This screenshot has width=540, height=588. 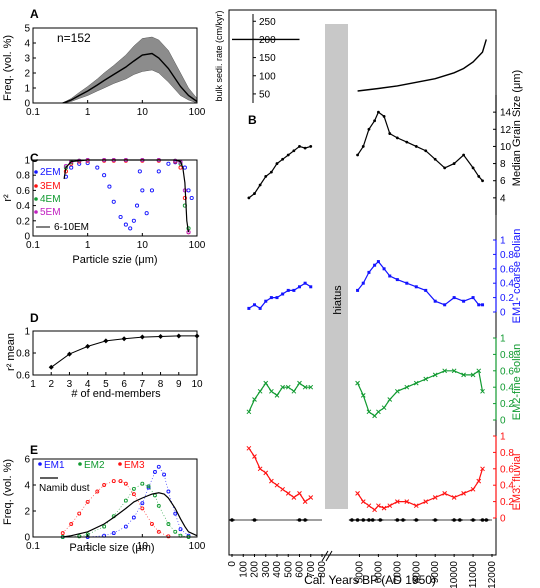 I want to click on median-grain-ytick-label: 10, so click(x=506, y=147).